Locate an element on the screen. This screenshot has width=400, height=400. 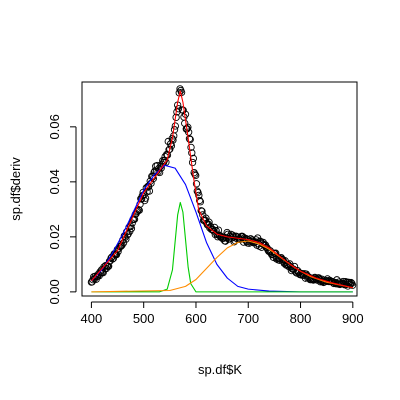
x-tick-label: 500 is located at coordinates (144, 318).